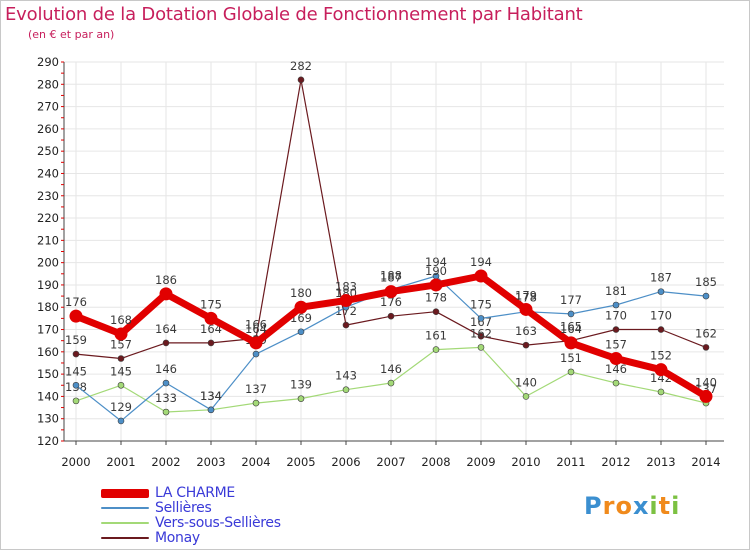 The height and width of the screenshot is (550, 750). Describe the element at coordinates (76, 340) in the screenshot. I see `data-label-monay: 159` at that location.